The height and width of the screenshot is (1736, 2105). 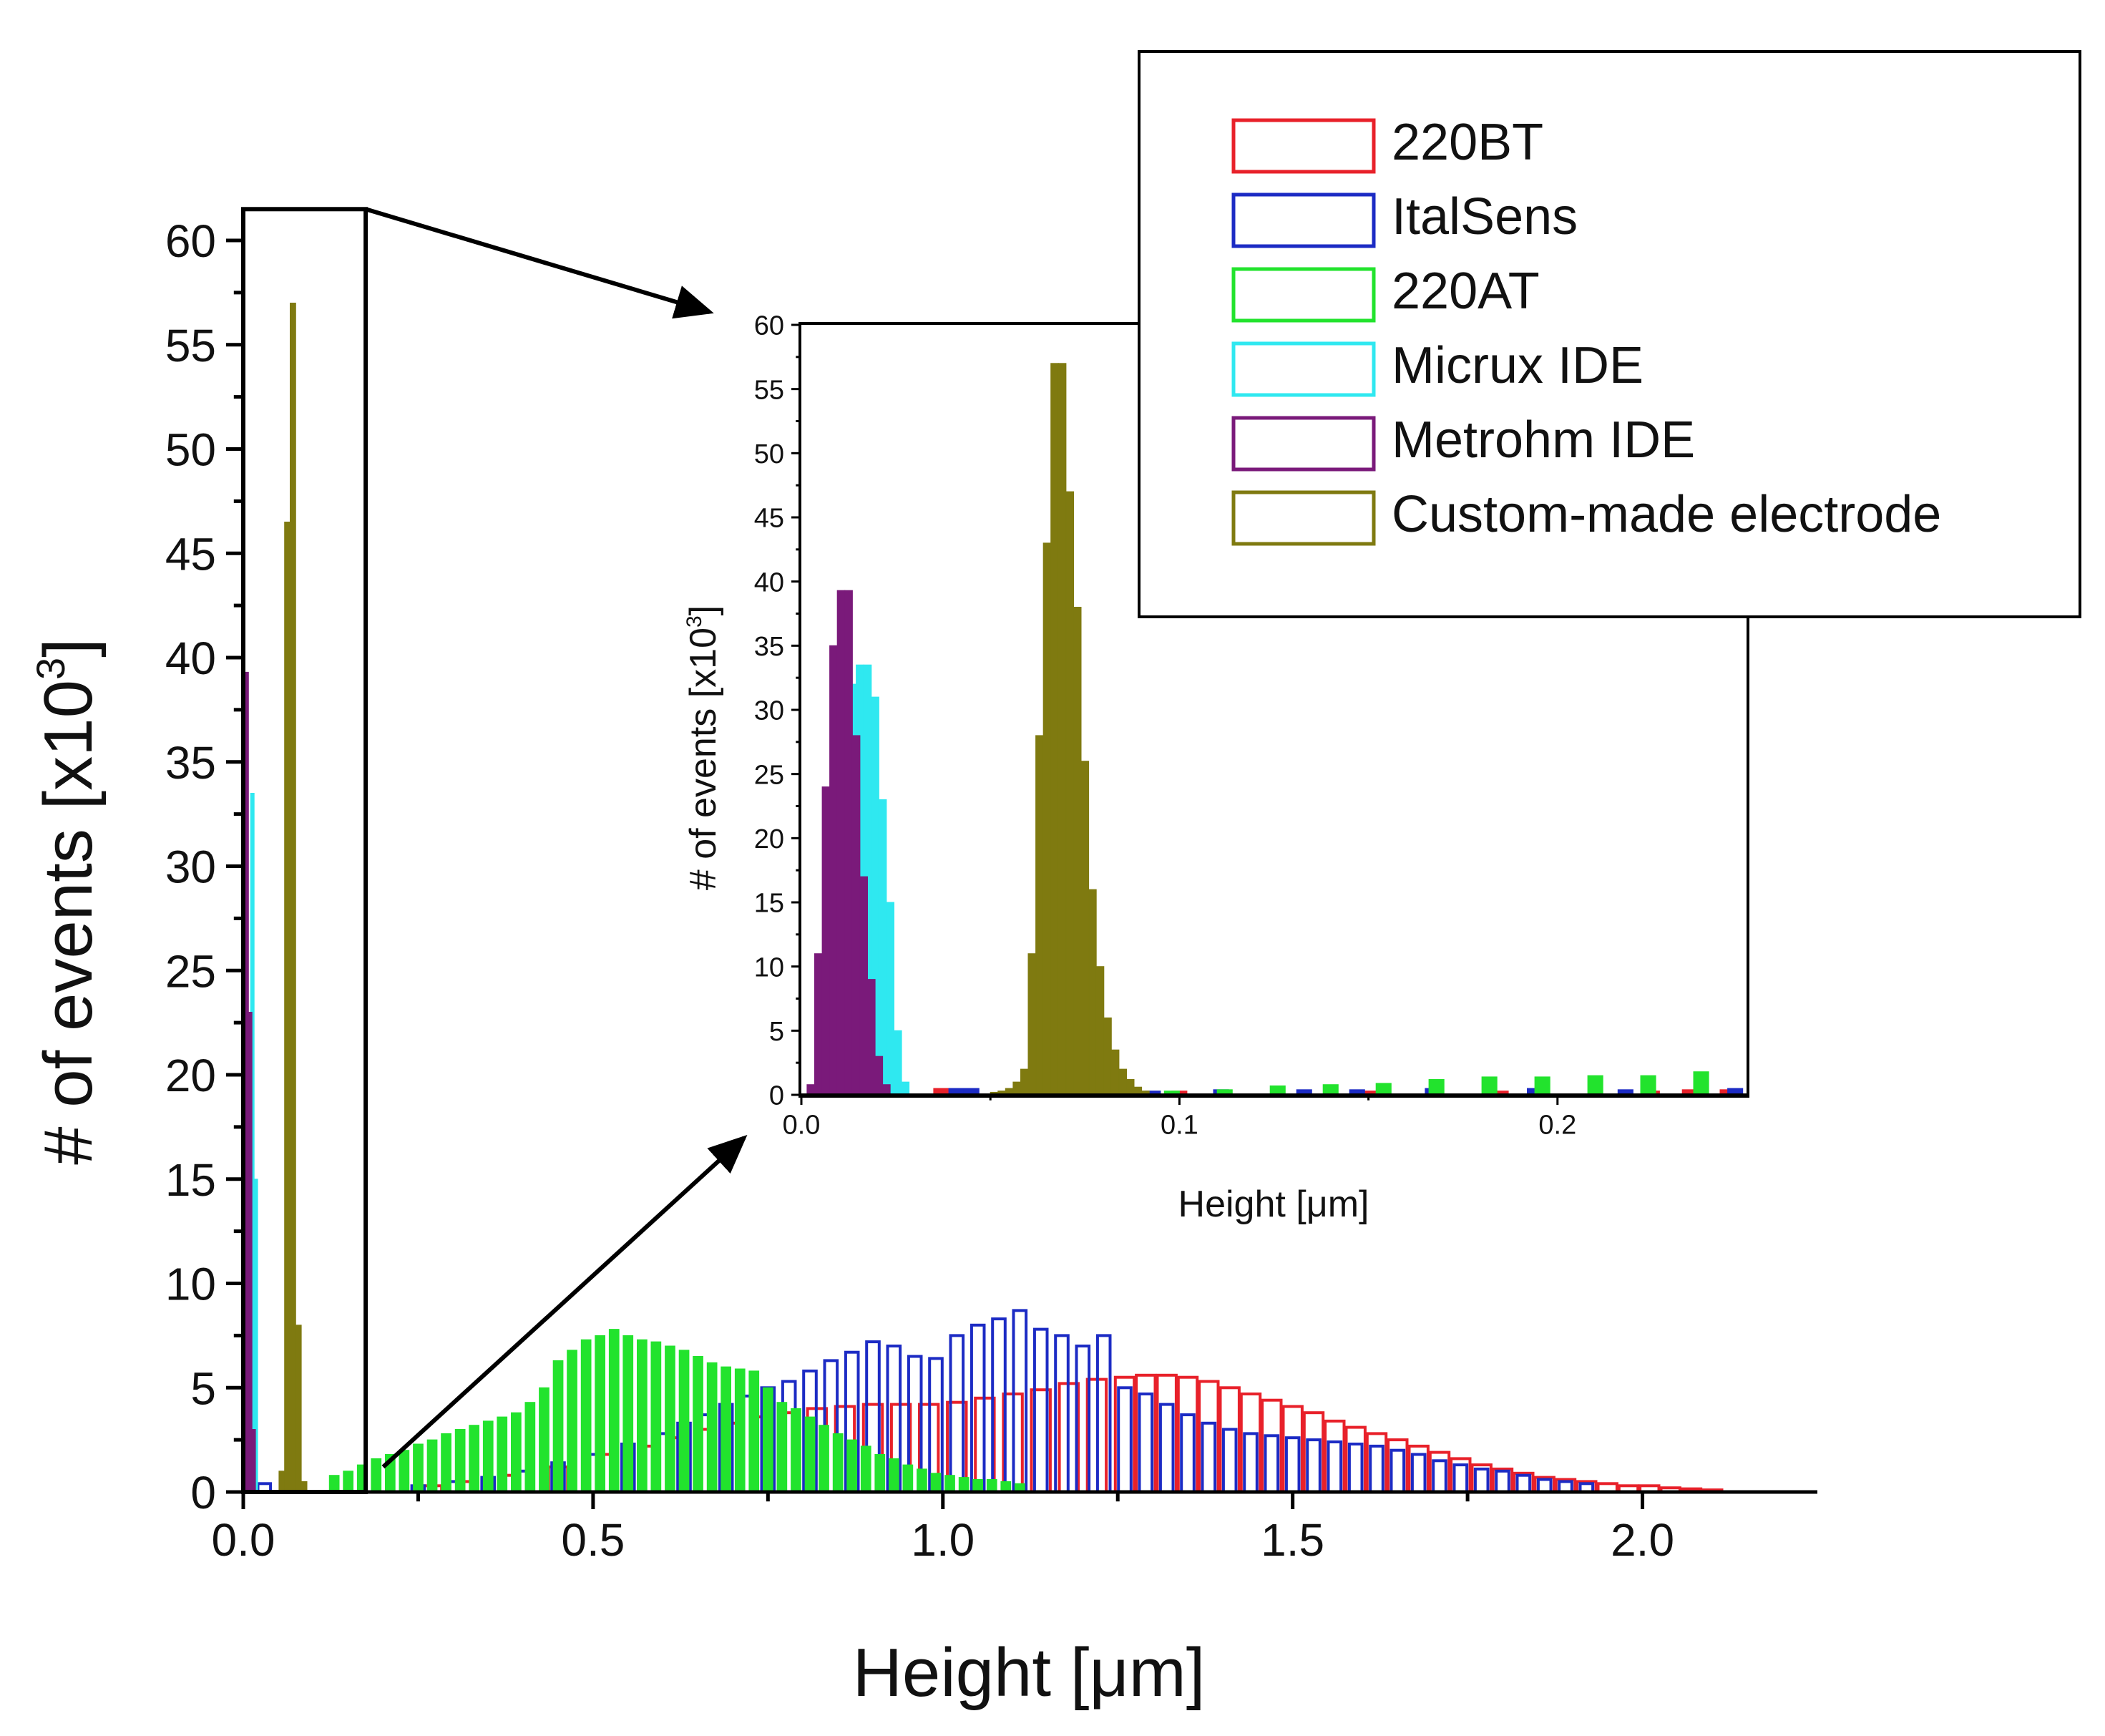 What do you see at coordinates (1385, 293) in the screenshot?
I see `legend-item-220at: 220AT` at bounding box center [1385, 293].